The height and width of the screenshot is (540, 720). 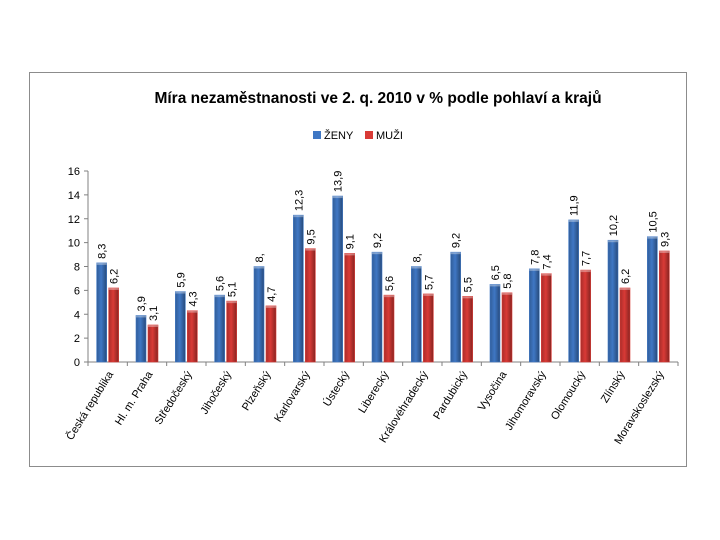 I want to click on data-label-muzi: 5,1, so click(x=233, y=289).